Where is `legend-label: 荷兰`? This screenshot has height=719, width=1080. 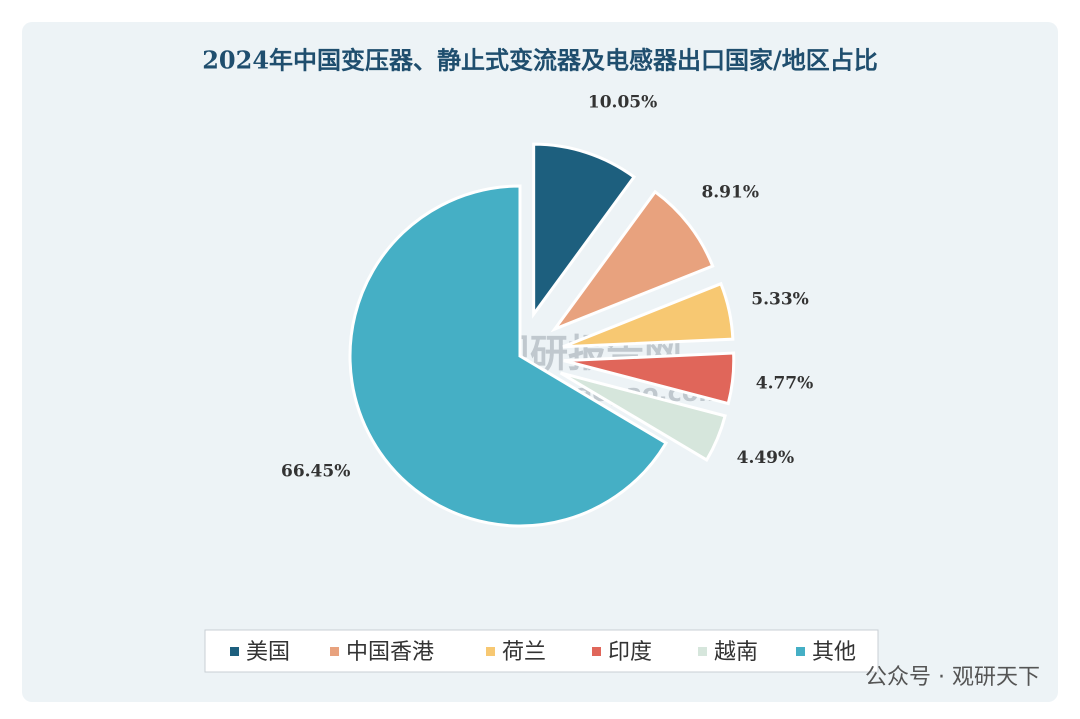 legend-label: 荷兰 is located at coordinates (524, 652).